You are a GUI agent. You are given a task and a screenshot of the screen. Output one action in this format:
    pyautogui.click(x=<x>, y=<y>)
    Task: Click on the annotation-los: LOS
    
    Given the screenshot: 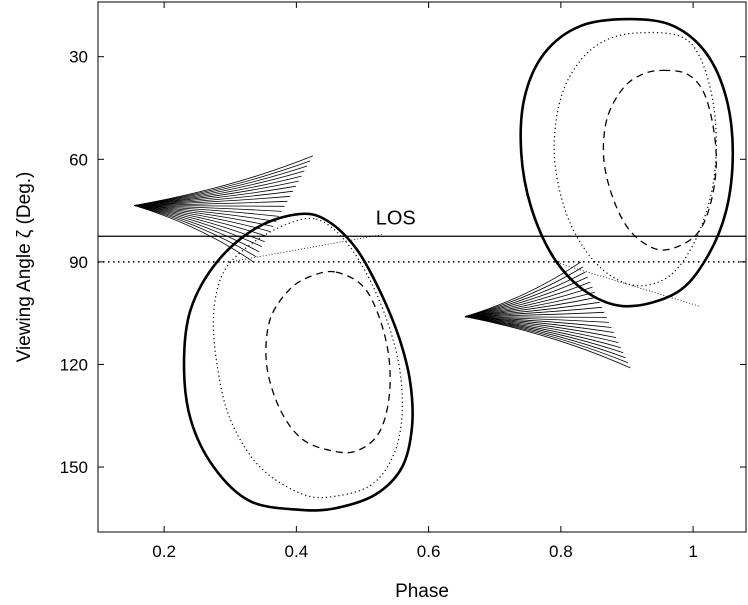 What is the action you would take?
    pyautogui.click(x=396, y=218)
    